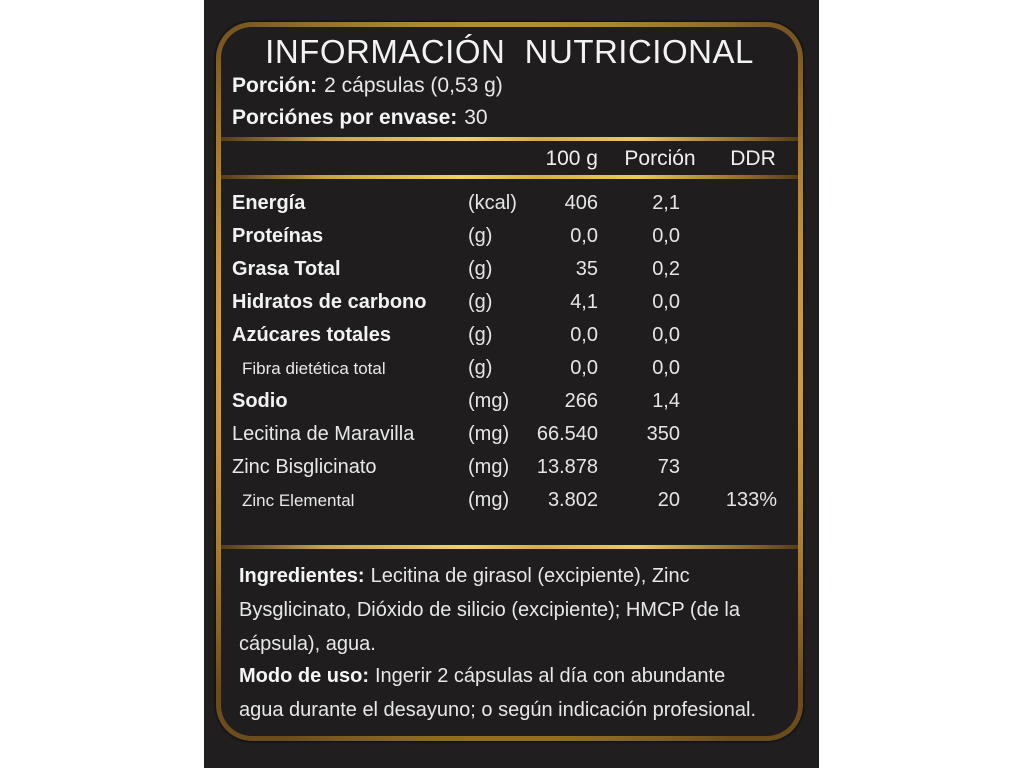 Image resolution: width=1024 pixels, height=768 pixels. Describe the element at coordinates (314, 368) in the screenshot. I see `nutrient-name: Fibra dietética total` at that location.